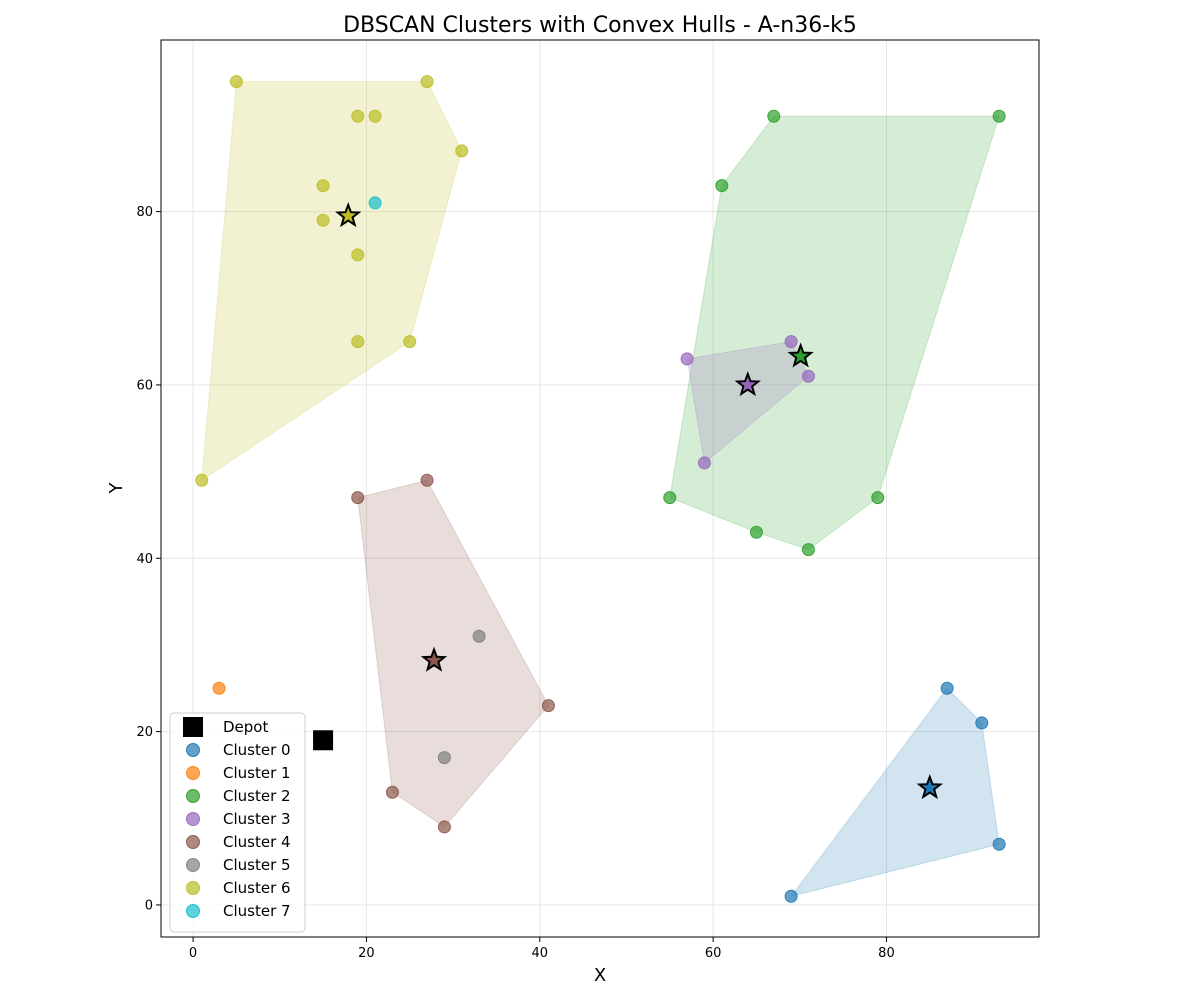 The image size is (1200, 1004). What do you see at coordinates (600, 975) in the screenshot?
I see `x-axis-label: X` at bounding box center [600, 975].